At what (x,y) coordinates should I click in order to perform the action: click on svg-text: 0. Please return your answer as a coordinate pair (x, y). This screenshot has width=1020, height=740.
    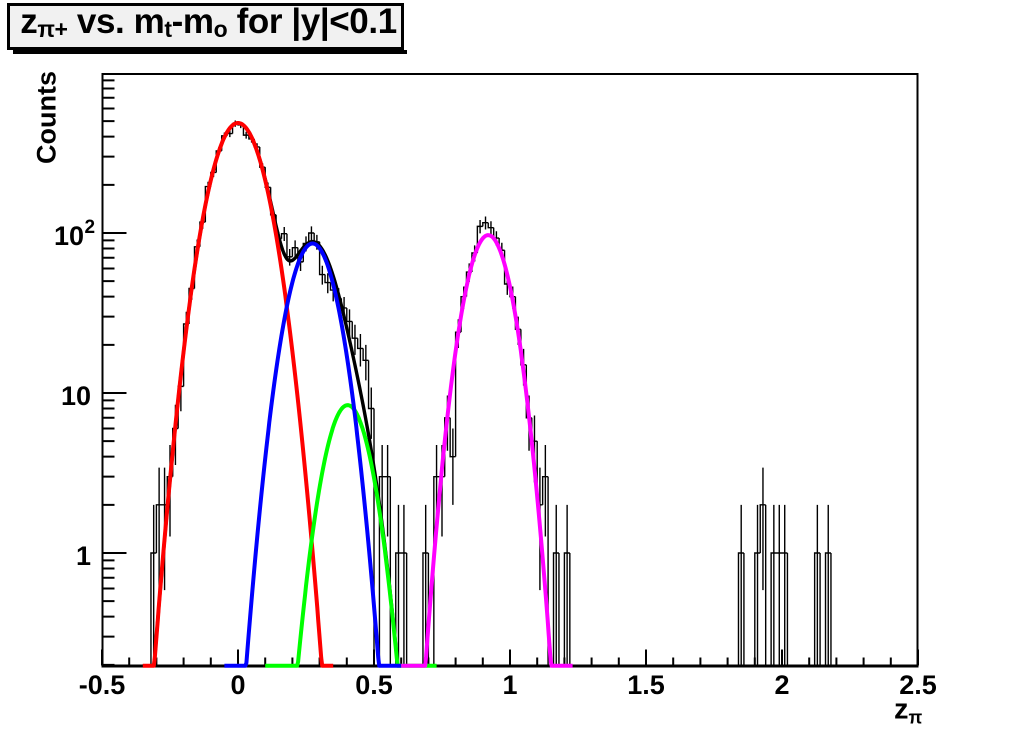
    Looking at the image, I should click on (237, 685).